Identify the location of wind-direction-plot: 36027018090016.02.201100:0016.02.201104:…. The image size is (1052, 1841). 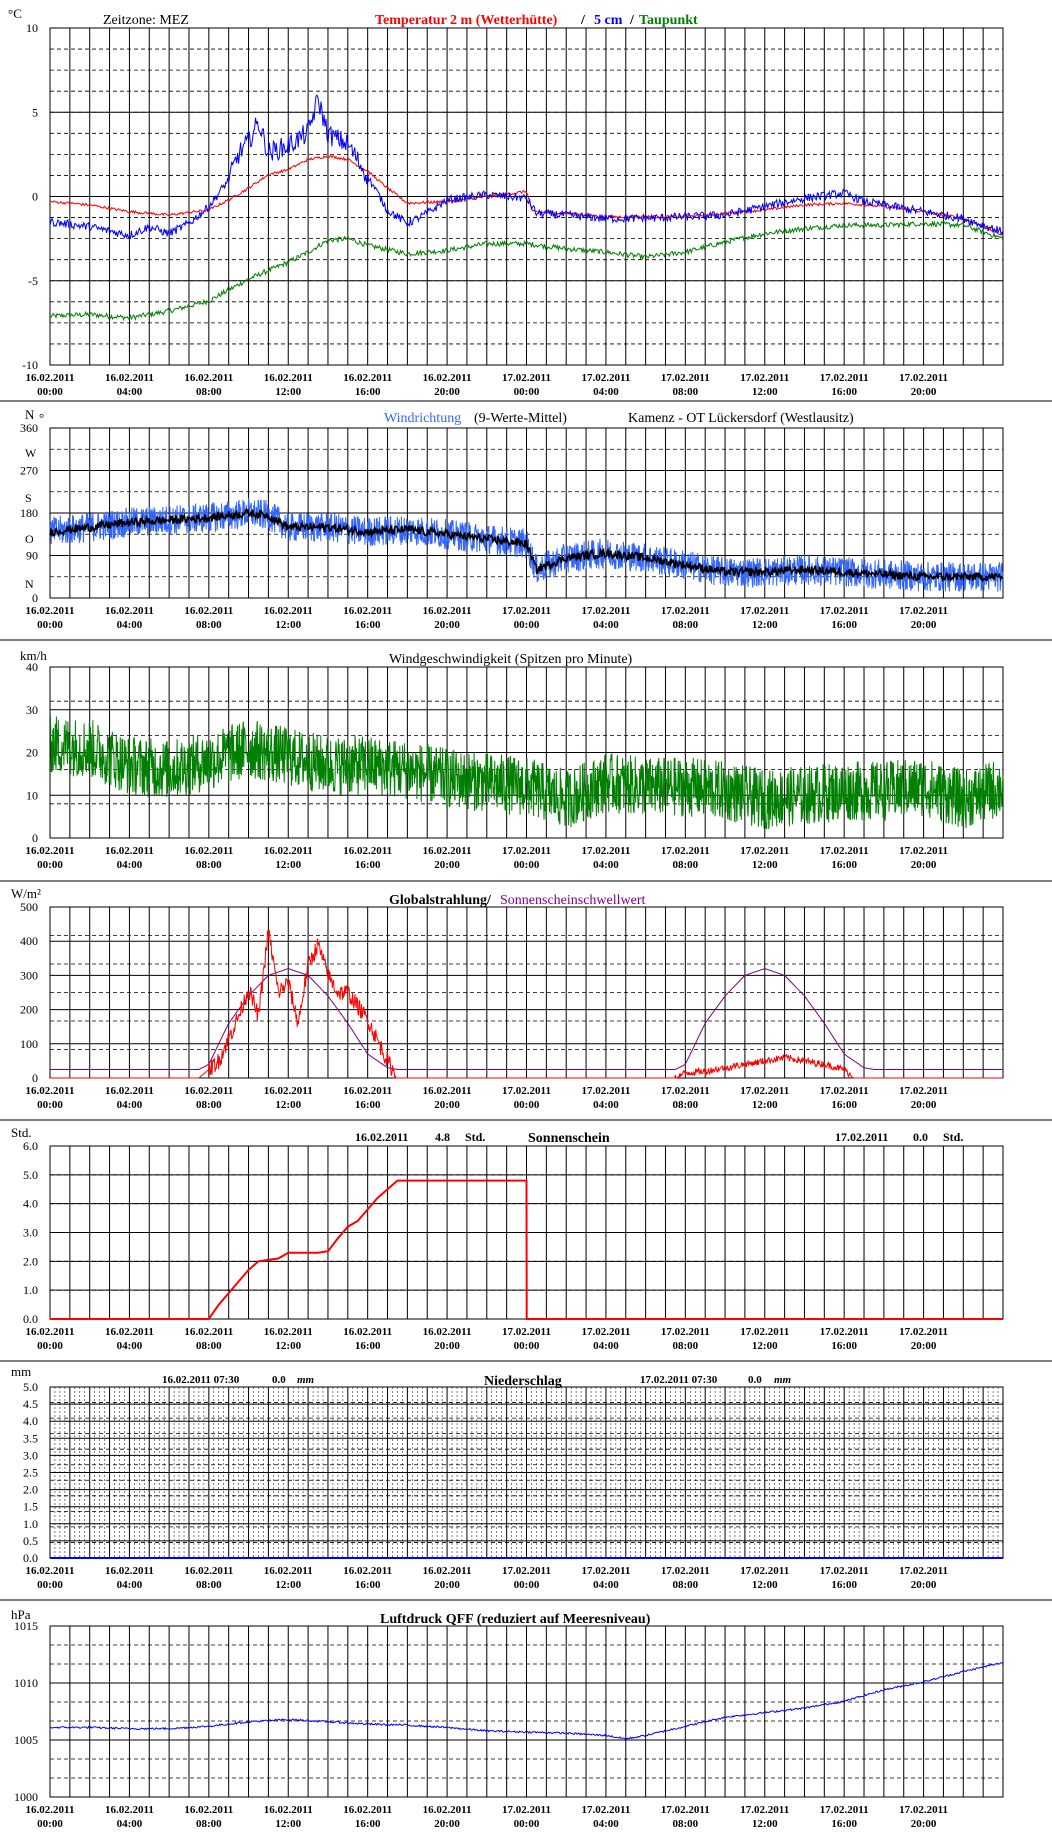
(512, 526).